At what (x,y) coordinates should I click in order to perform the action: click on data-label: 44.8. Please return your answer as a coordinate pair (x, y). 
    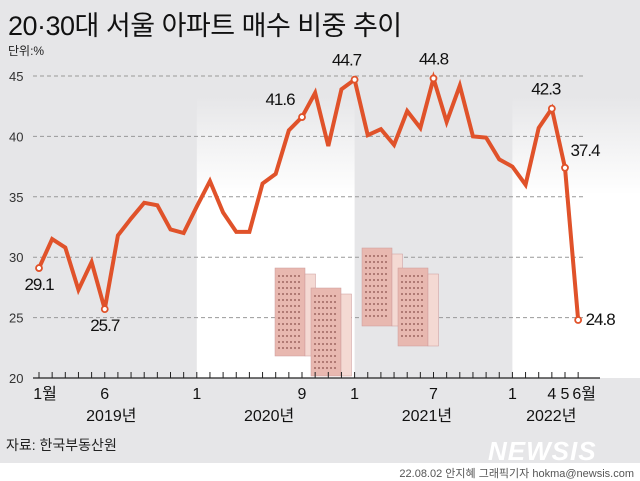
    Looking at the image, I should click on (434, 58).